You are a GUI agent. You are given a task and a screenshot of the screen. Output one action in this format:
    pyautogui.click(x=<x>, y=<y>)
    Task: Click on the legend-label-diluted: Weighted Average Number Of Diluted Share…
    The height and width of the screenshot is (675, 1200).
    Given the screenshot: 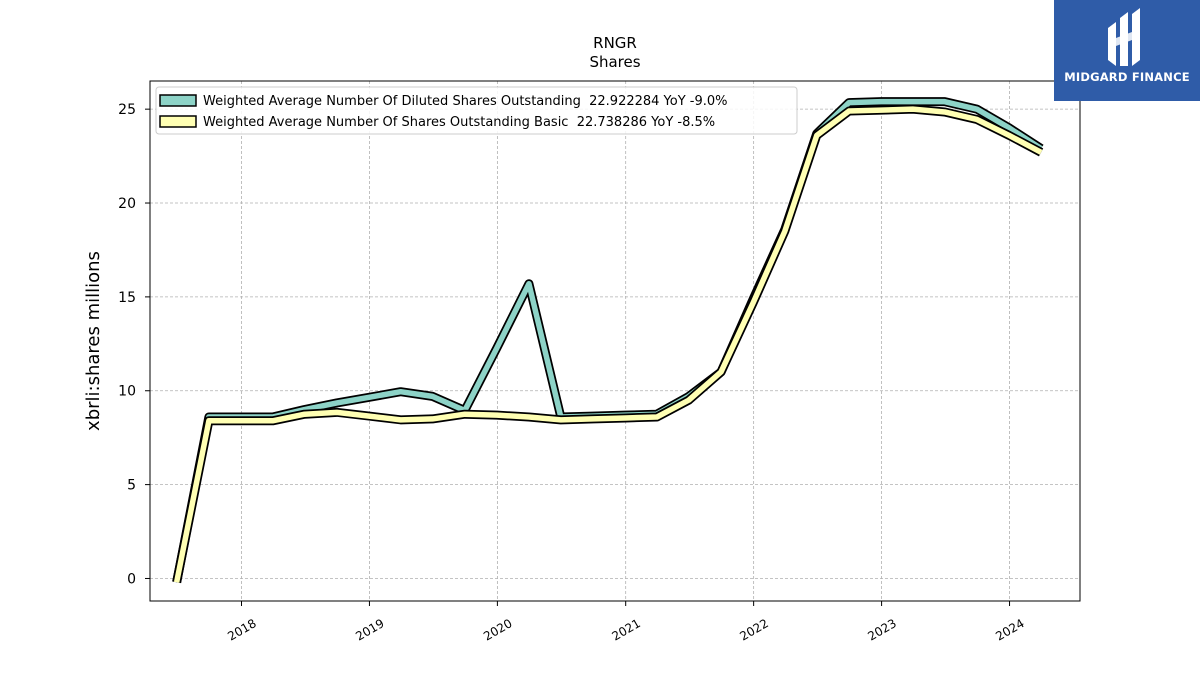 What is the action you would take?
    pyautogui.click(x=465, y=101)
    